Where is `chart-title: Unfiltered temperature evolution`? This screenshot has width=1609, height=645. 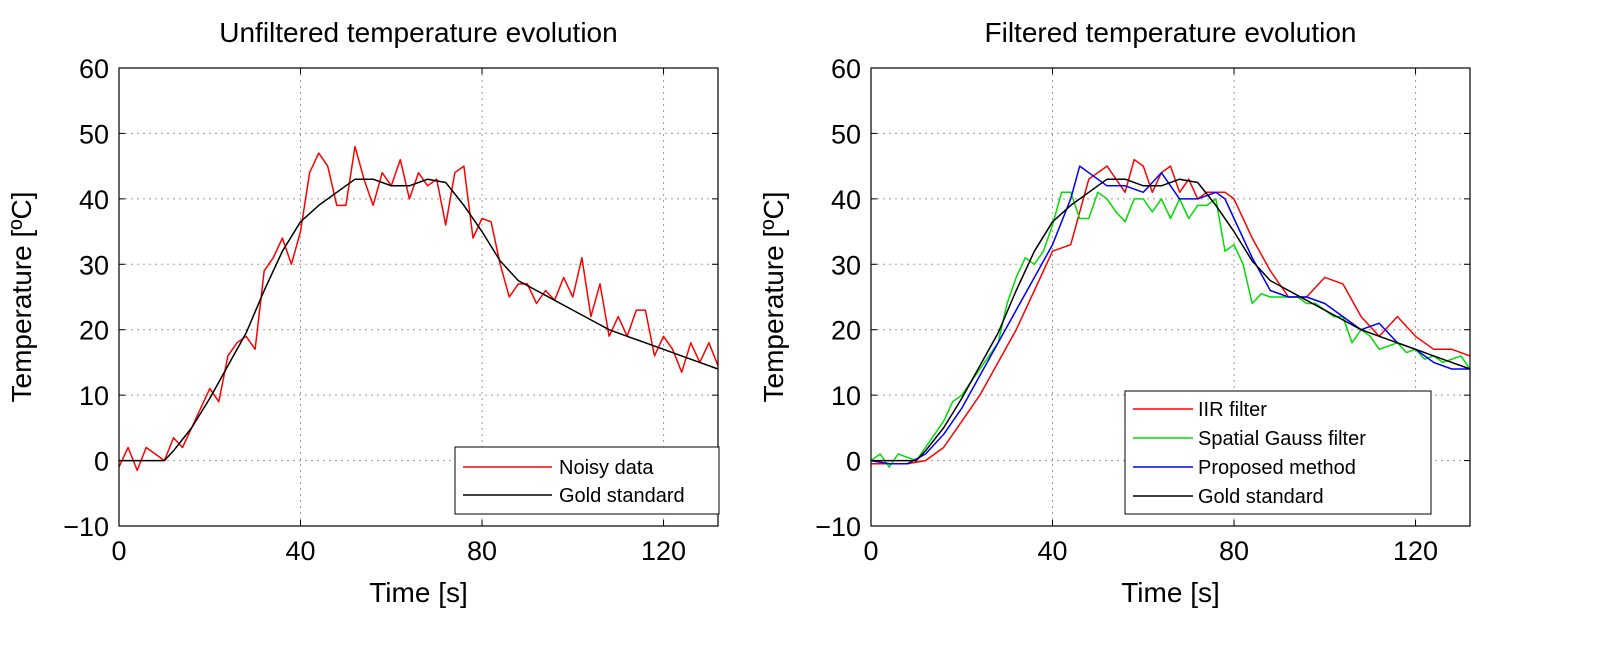 chart-title: Unfiltered temperature evolution is located at coordinates (418, 32).